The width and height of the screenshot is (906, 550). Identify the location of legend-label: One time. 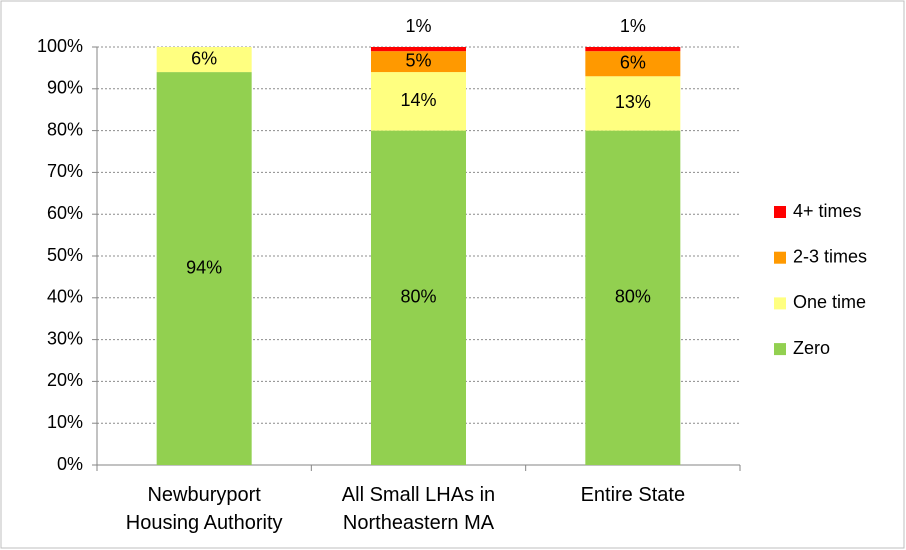
(829, 302).